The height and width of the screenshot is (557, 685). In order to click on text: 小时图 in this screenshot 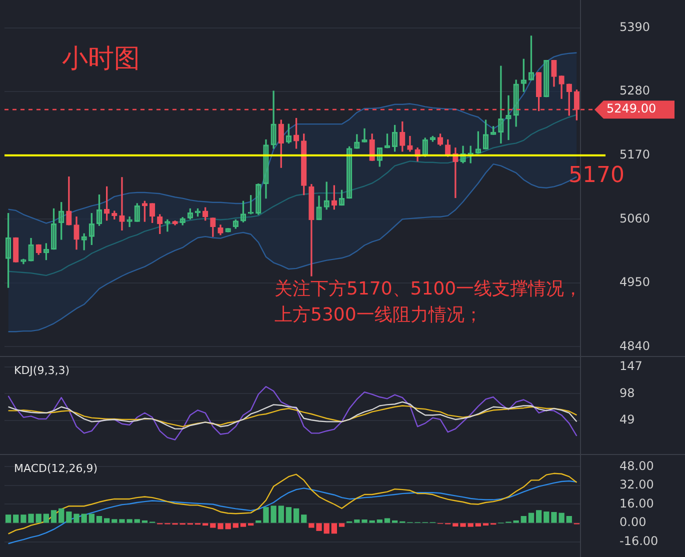, I will do `click(101, 59)`.